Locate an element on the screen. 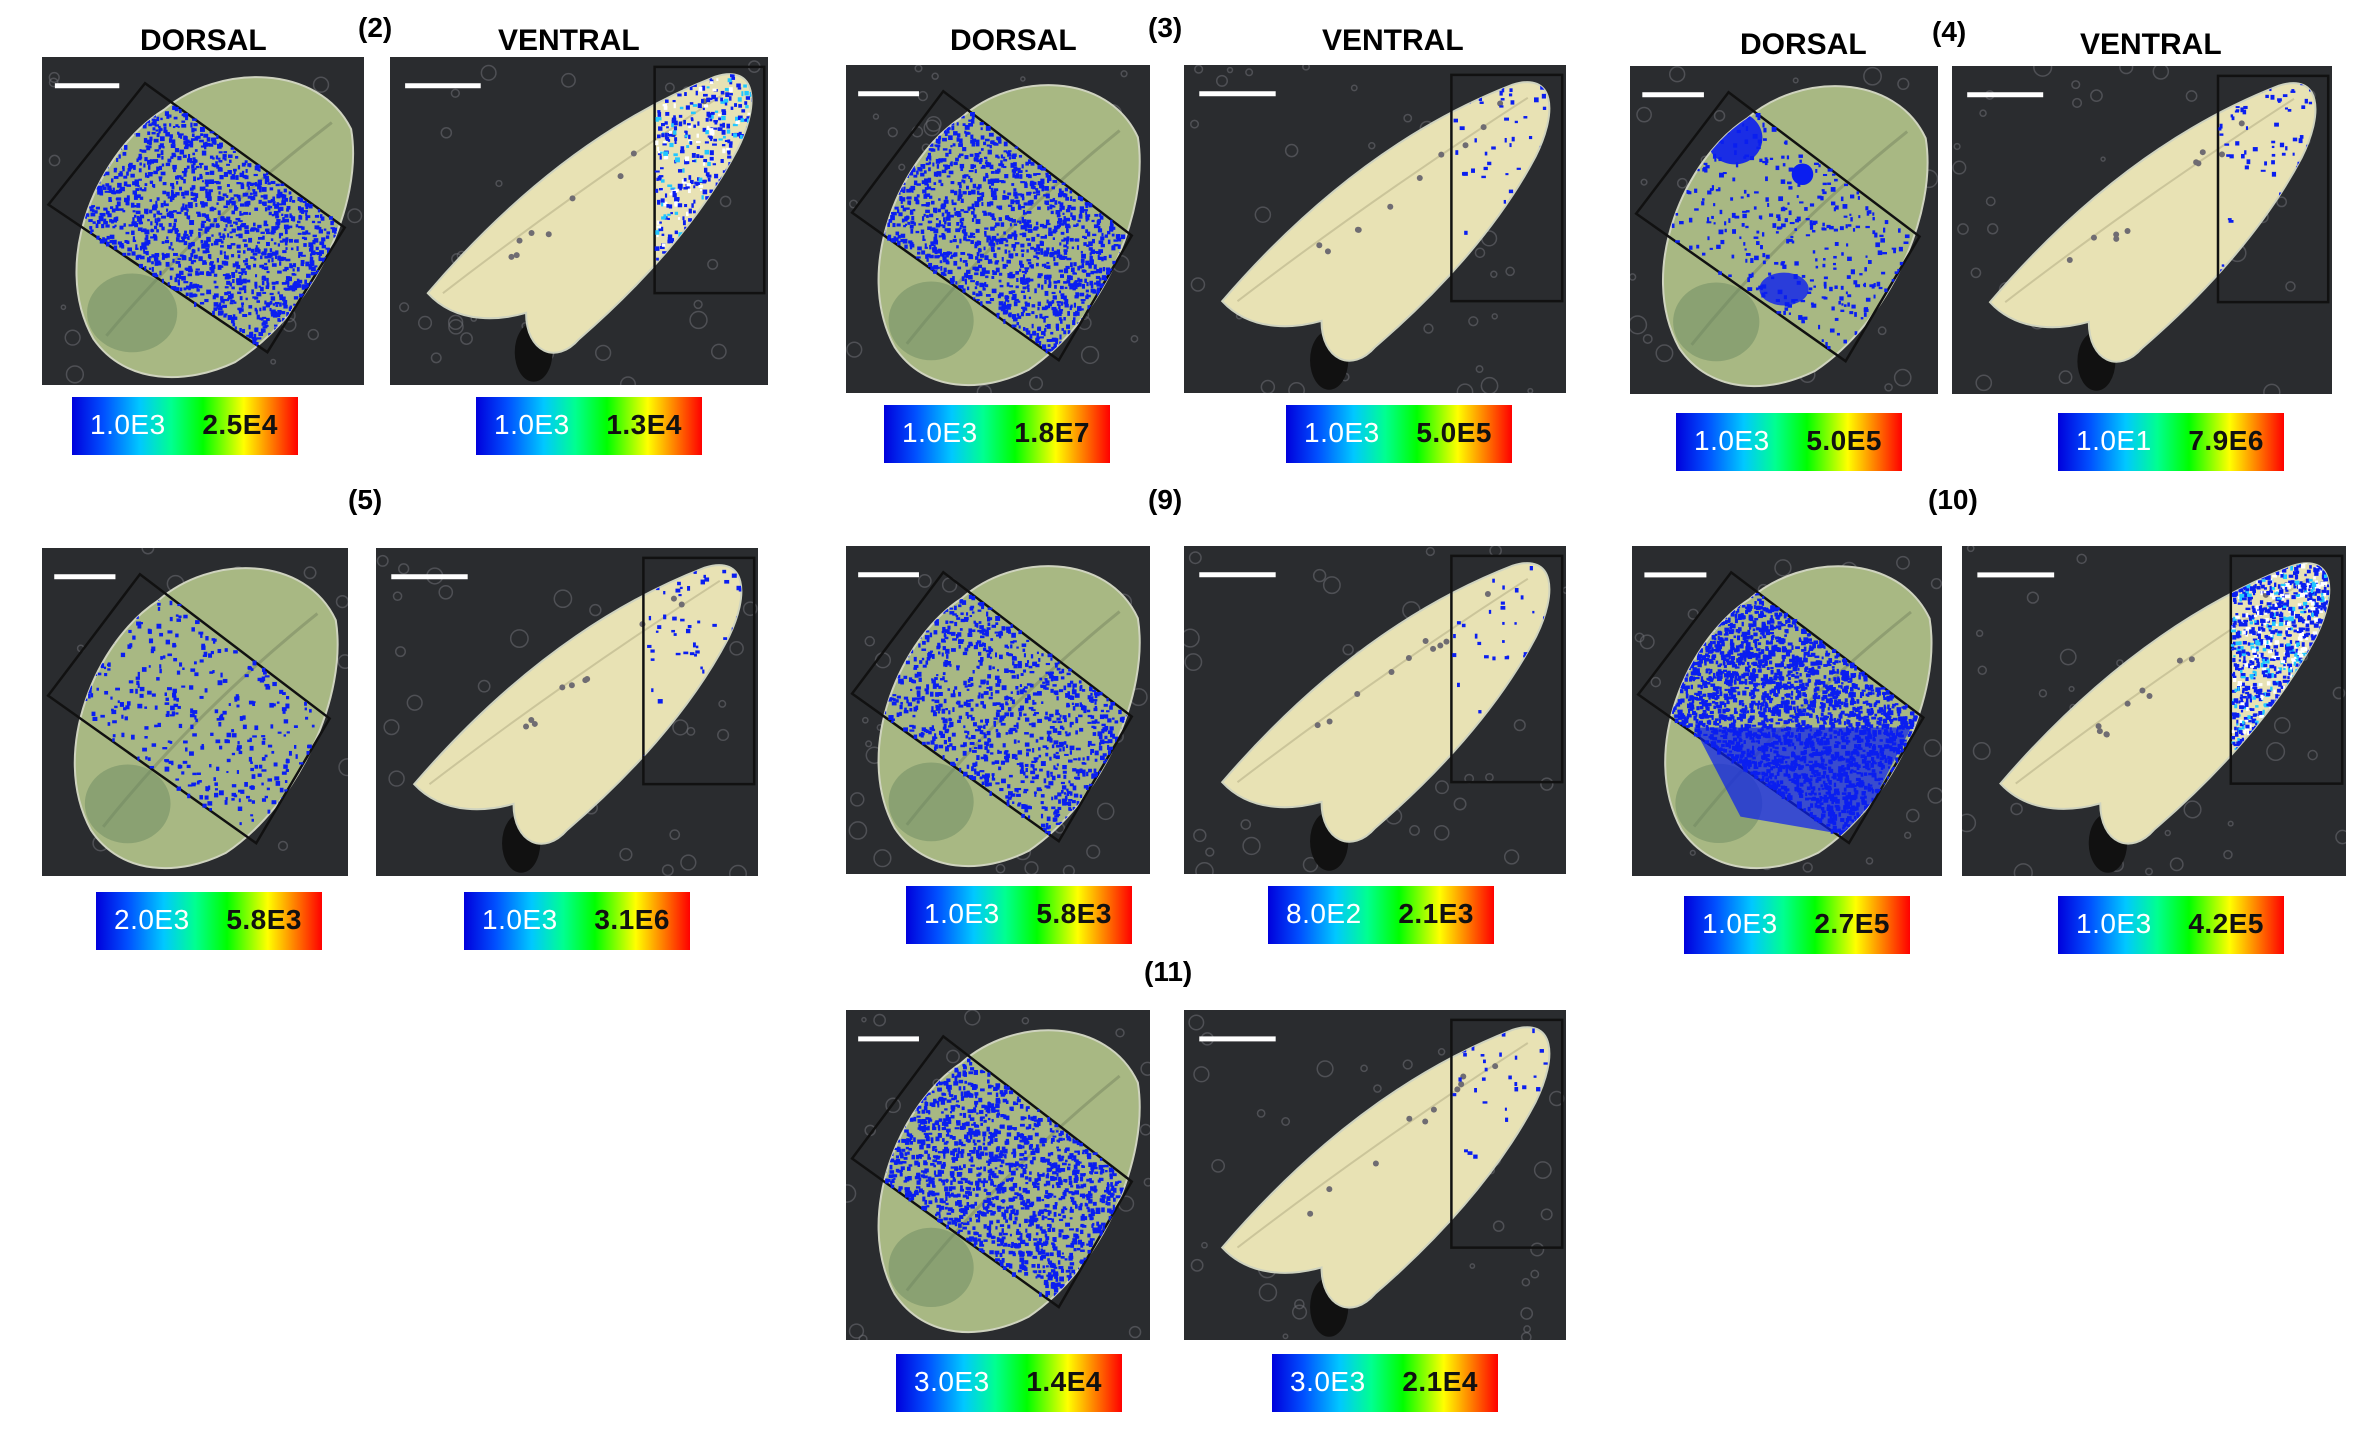 This screenshot has width=2364, height=1440. group-label-11: (11) is located at coordinates (1168, 971).